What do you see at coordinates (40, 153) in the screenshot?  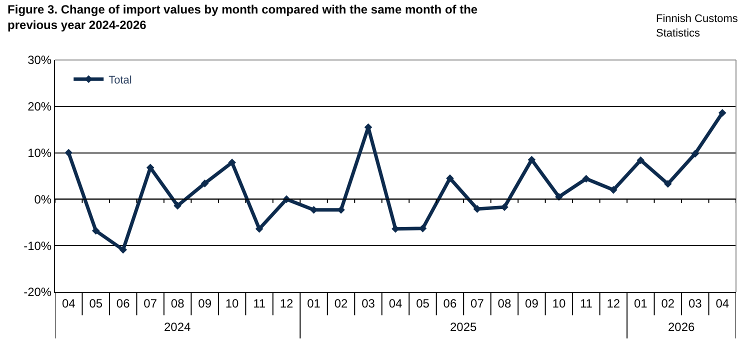 I see `y-tick-label: 10%` at bounding box center [40, 153].